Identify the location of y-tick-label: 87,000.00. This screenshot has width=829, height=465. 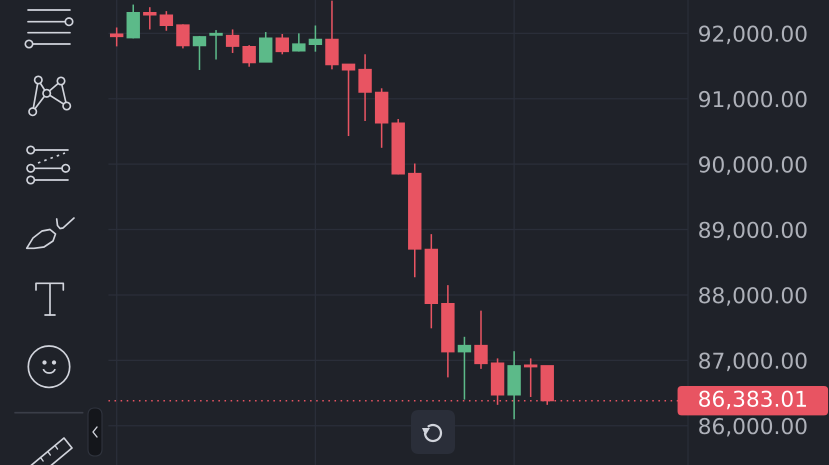
(753, 362).